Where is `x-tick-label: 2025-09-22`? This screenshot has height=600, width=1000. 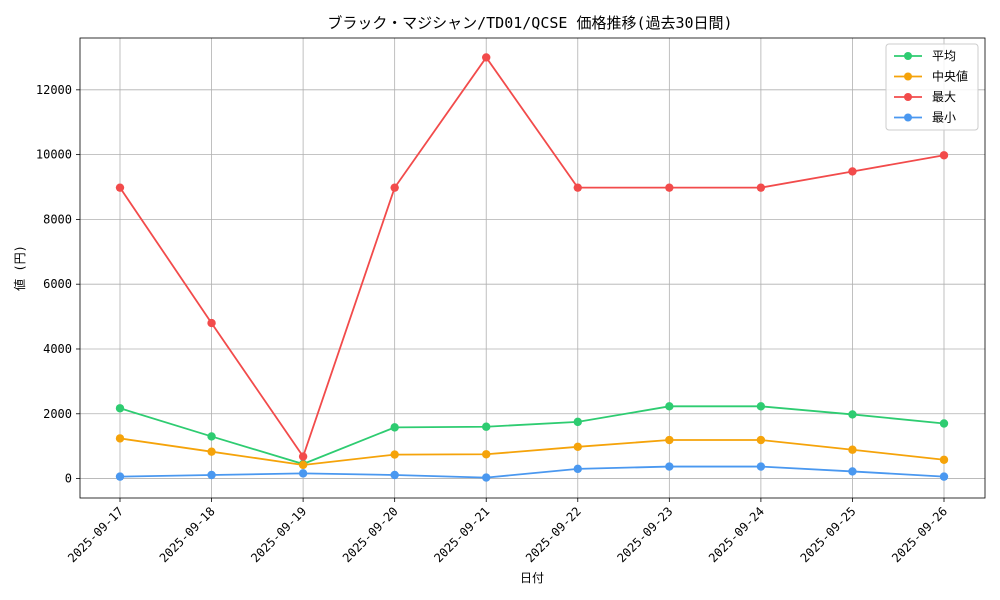 x-tick-label: 2025-09-22 is located at coordinates (553, 534).